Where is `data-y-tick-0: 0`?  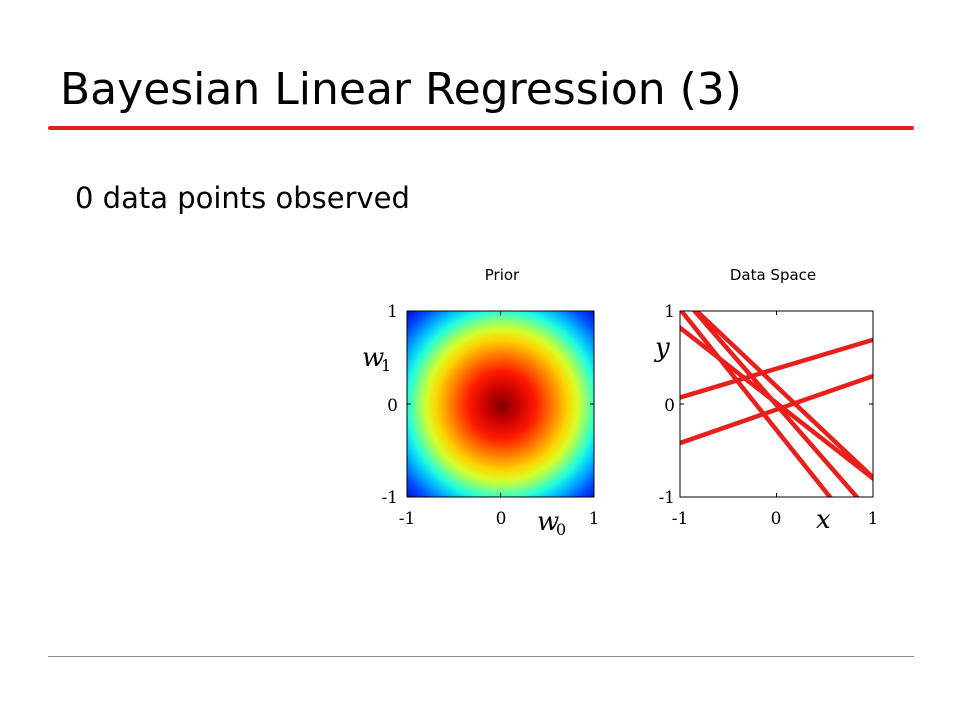
data-y-tick-0: 0 is located at coordinates (669, 406).